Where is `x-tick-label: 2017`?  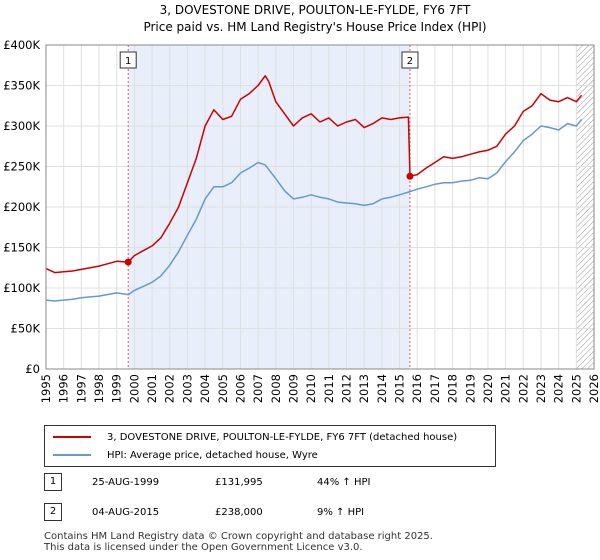
x-tick-label: 2017 is located at coordinates (435, 388).